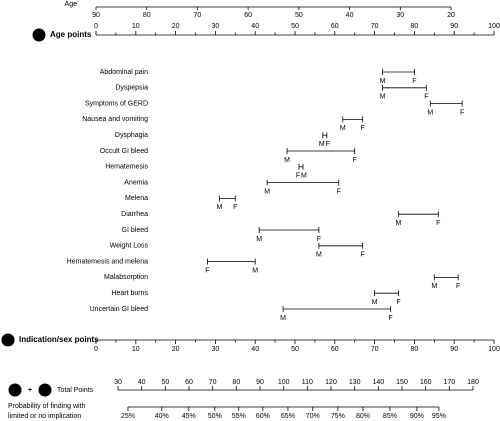  What do you see at coordinates (30, 390) in the screenshot?
I see `plus: +` at bounding box center [30, 390].